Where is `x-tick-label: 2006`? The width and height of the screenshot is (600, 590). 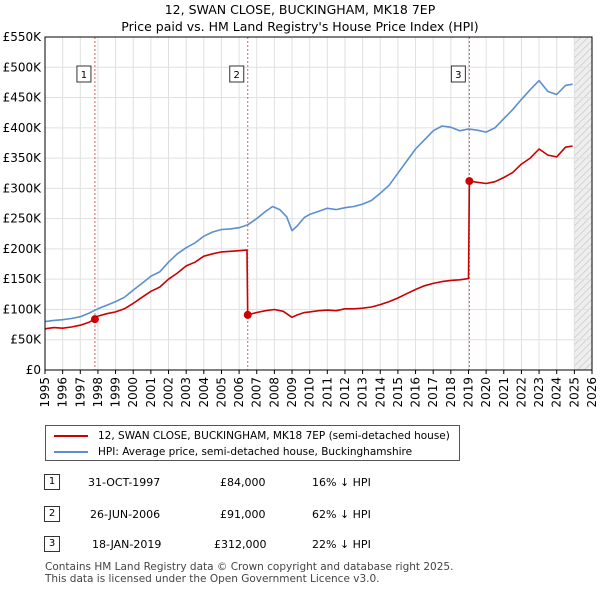 x-tick-label: 2006 is located at coordinates (239, 392).